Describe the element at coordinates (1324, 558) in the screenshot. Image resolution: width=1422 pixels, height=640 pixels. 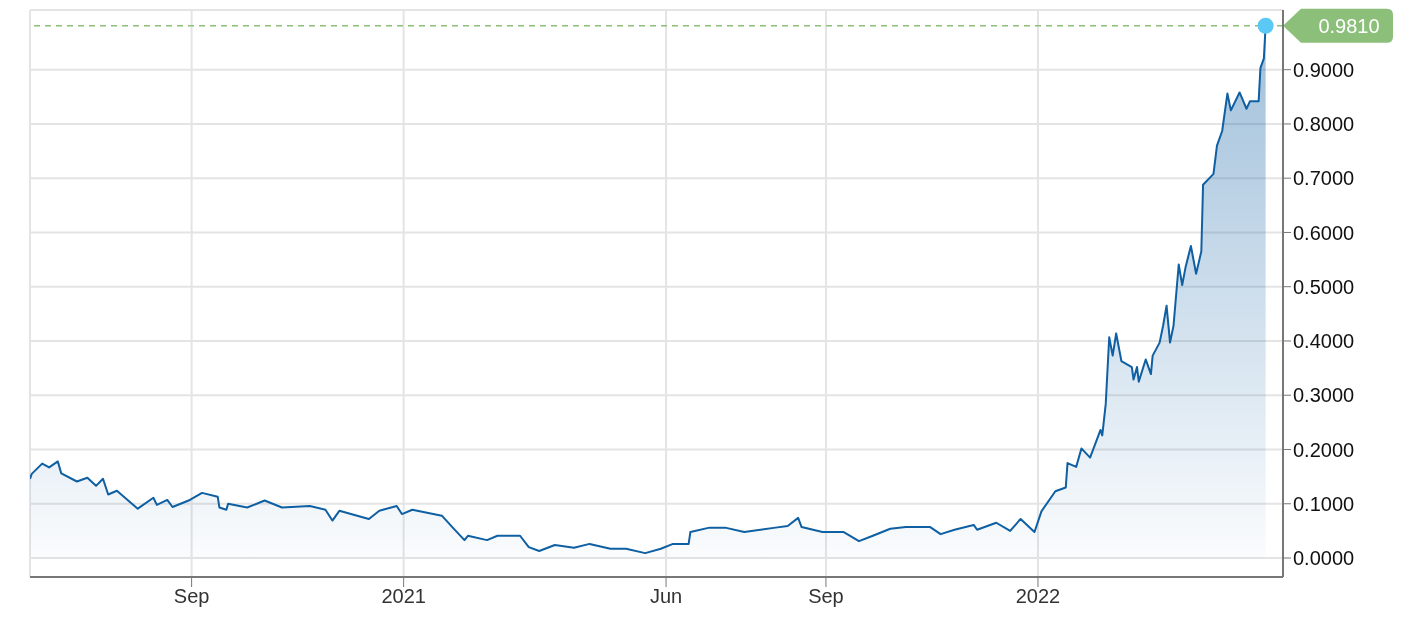
I see `y-tick-label: 0.0000` at that location.